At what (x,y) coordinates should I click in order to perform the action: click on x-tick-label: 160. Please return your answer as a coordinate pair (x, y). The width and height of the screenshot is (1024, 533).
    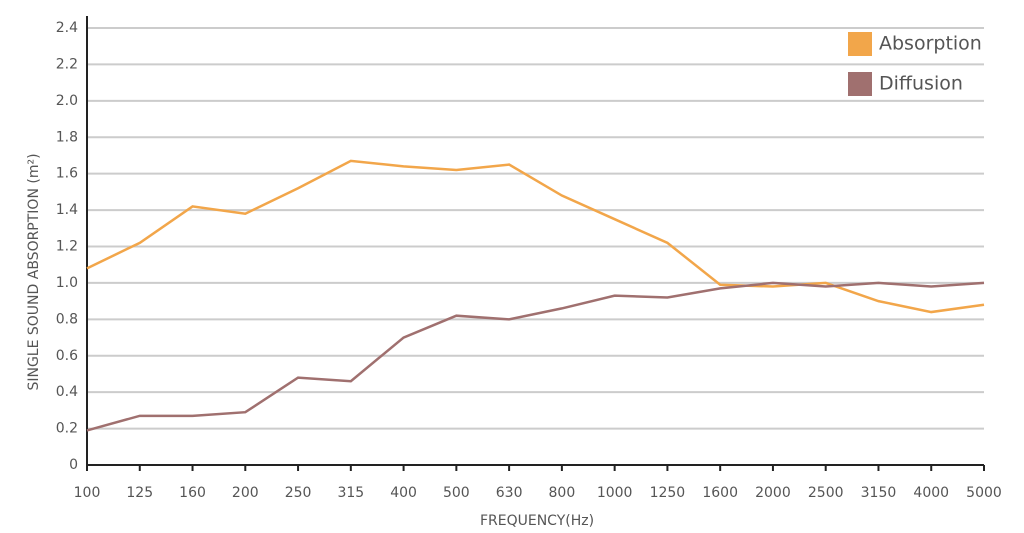
    Looking at the image, I should click on (192, 493).